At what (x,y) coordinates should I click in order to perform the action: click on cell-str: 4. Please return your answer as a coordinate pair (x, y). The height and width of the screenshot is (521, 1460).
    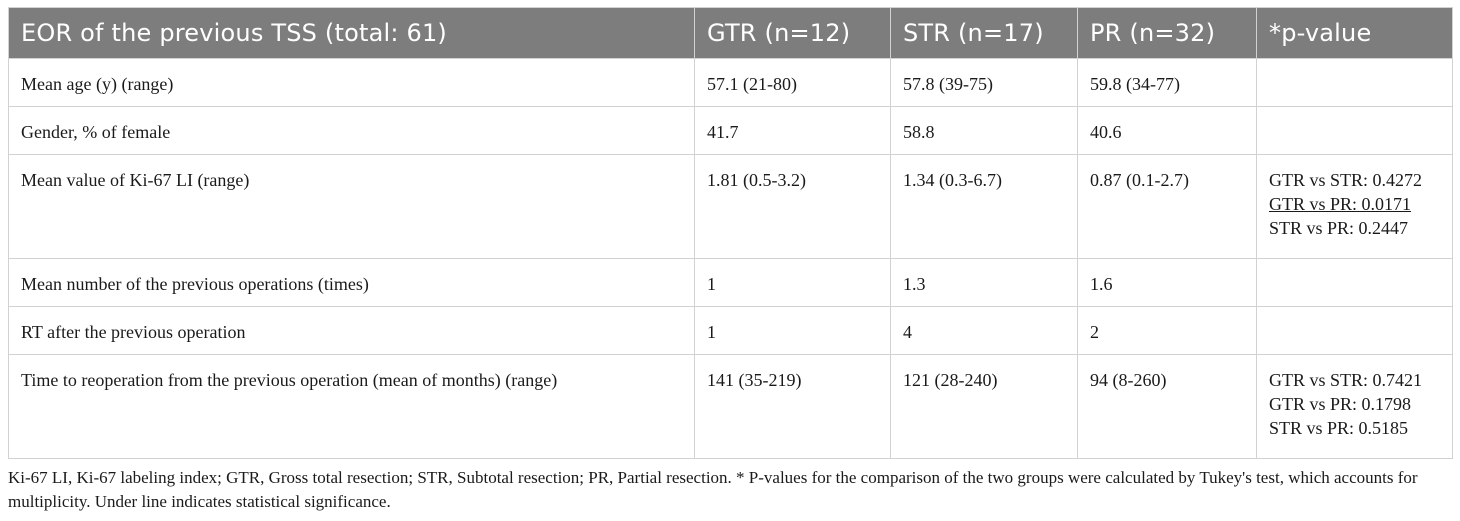
    Looking at the image, I should click on (984, 330).